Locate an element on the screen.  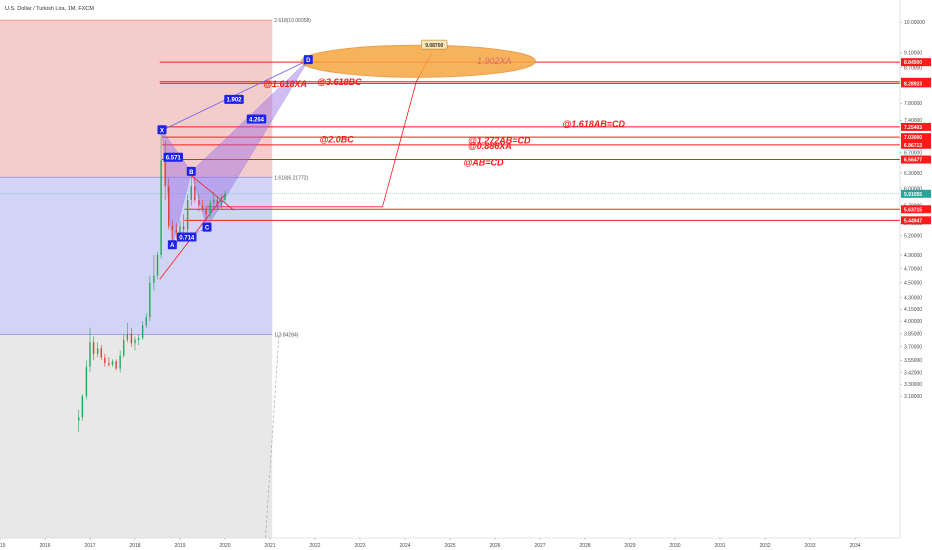
x-tick-label: 2027 is located at coordinates (539, 546).